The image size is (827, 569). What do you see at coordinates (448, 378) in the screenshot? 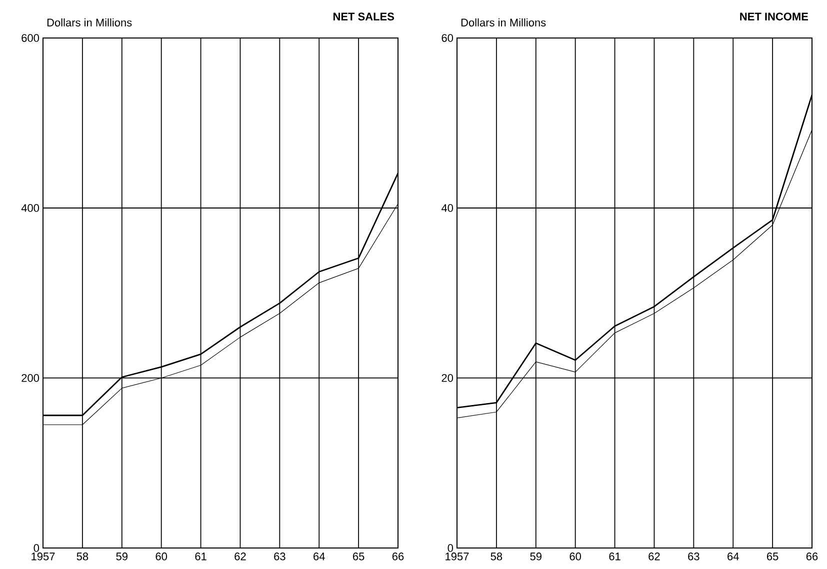
I see `y-tick-label: 20` at bounding box center [448, 378].